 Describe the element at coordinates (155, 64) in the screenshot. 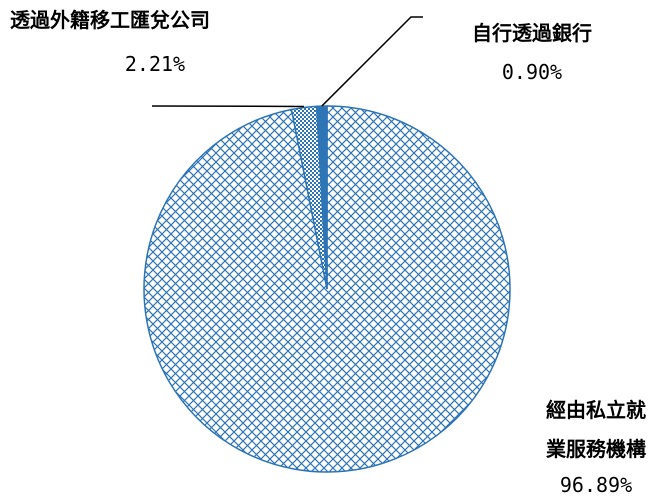

I see `slice-value-remittance-company: 2.21%` at that location.